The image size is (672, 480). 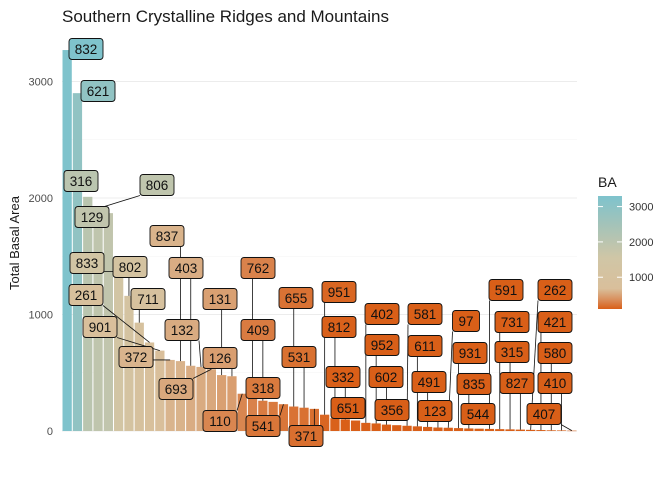 I want to click on bar-label: 832, so click(x=86, y=49).